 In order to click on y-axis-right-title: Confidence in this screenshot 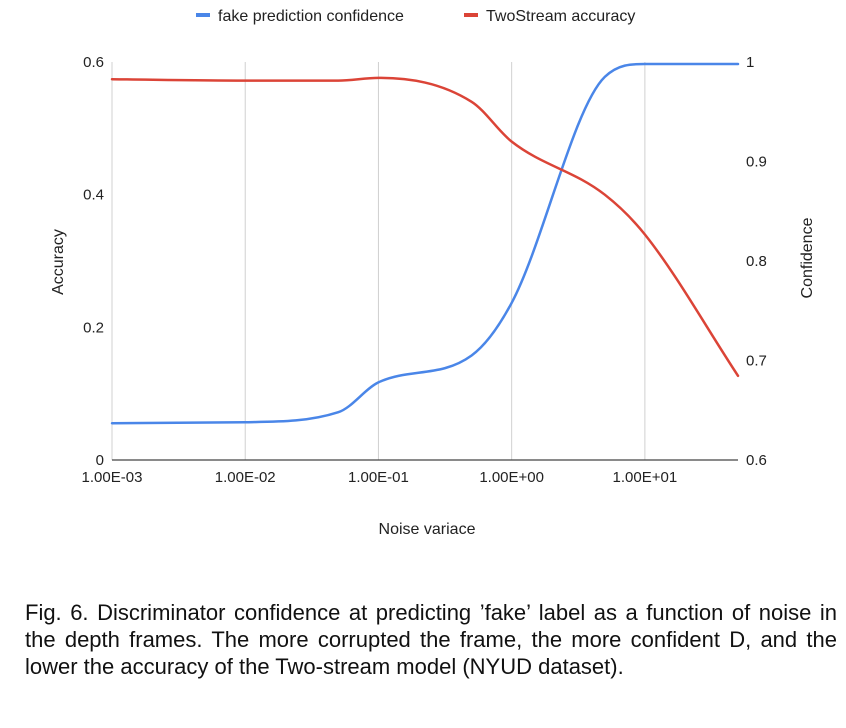, I will do `click(807, 257)`.